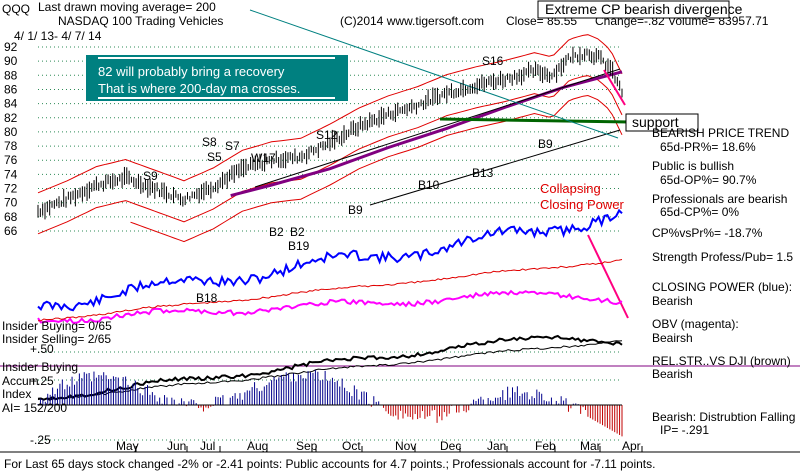  I want to click on insider-buying-label: Insider Buying= 0/65, so click(57, 326).